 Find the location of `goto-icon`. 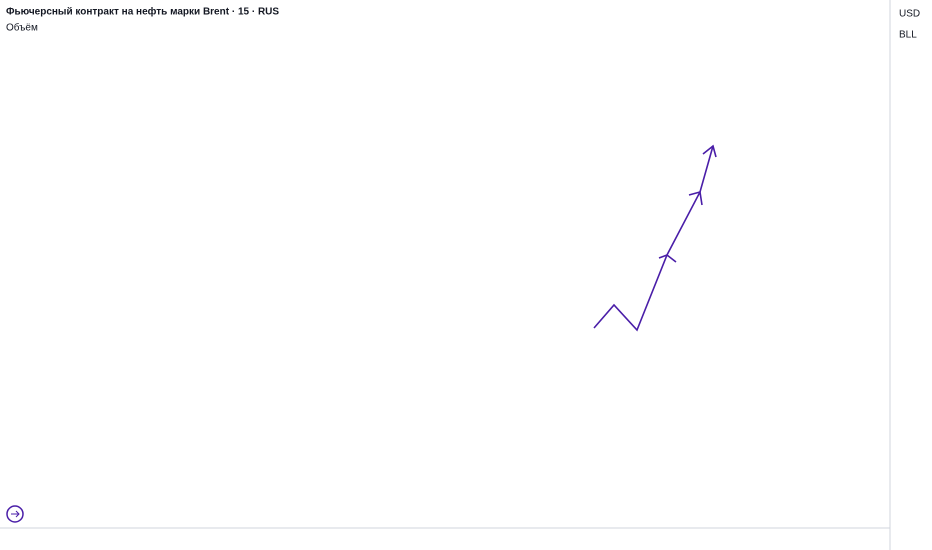

goto-icon is located at coordinates (15, 514).